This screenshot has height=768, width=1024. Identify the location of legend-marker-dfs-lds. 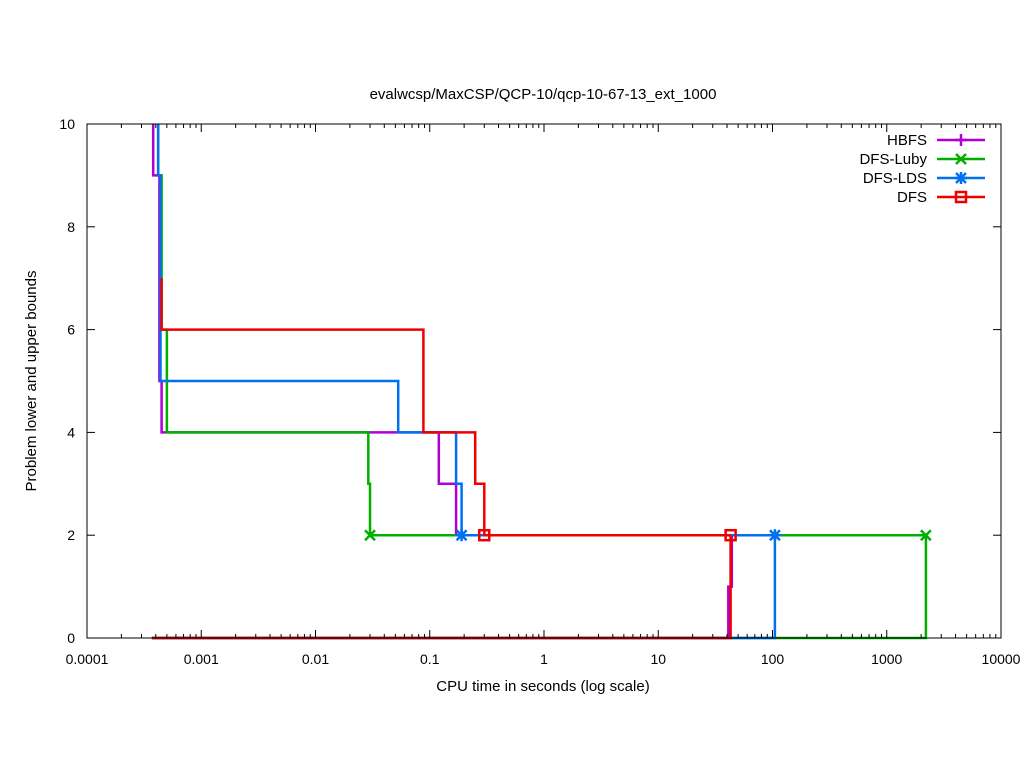
(961, 178).